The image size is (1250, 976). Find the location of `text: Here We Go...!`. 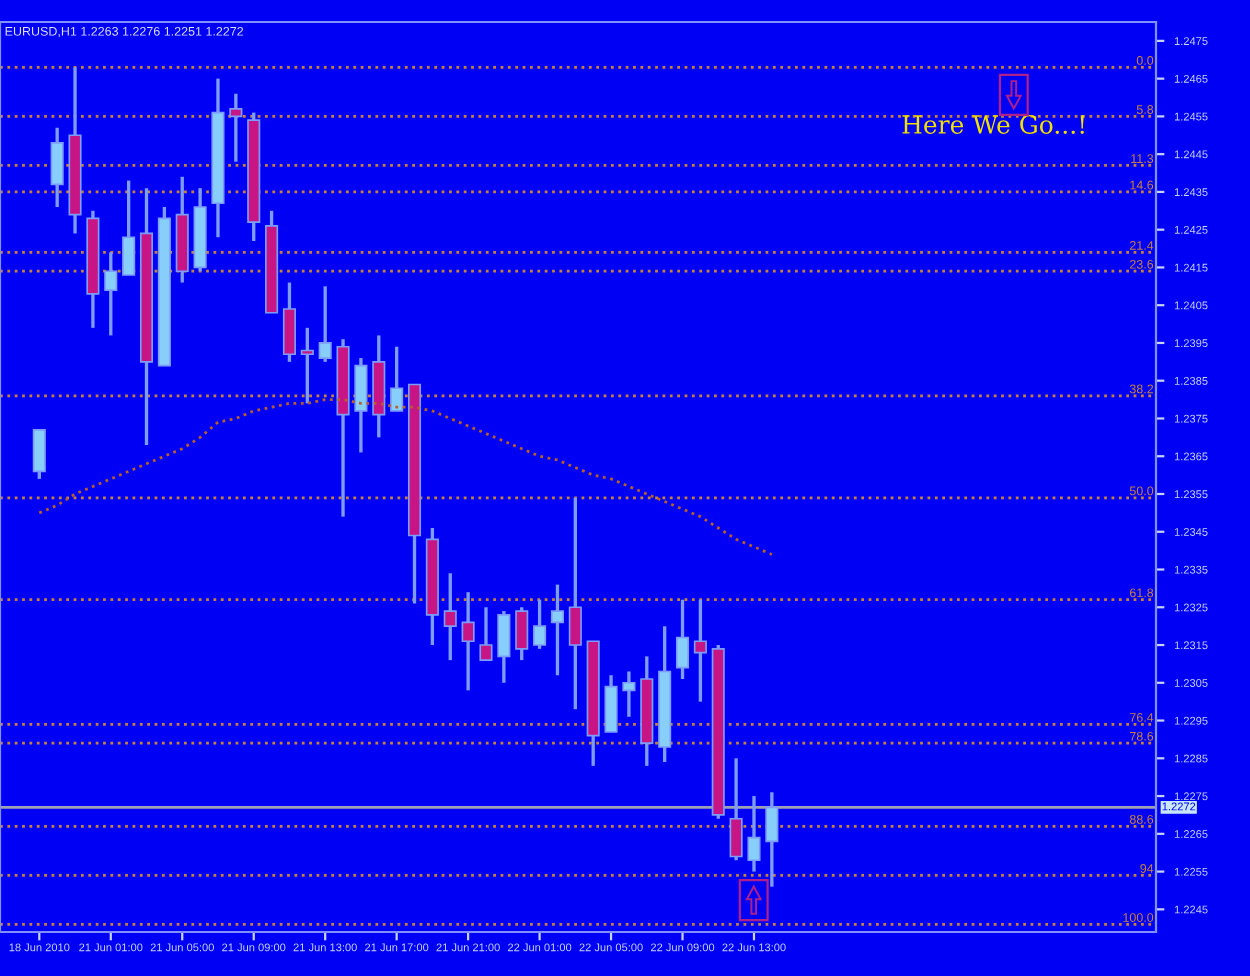

text: Here We Go...! is located at coordinates (993, 124).